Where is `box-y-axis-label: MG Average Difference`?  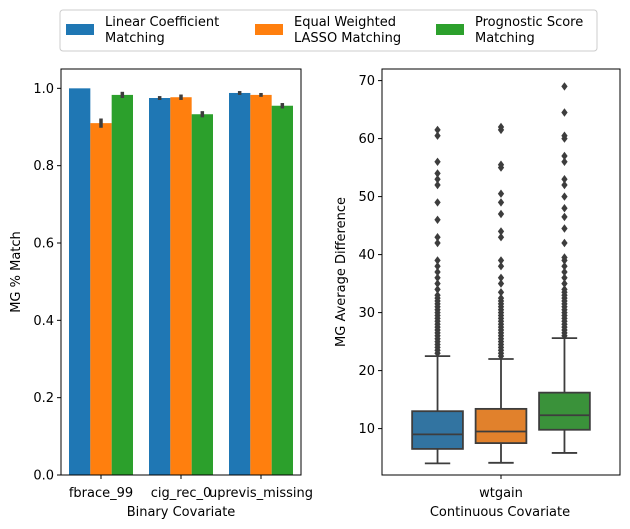
box-y-axis-label: MG Average Difference is located at coordinates (341, 272).